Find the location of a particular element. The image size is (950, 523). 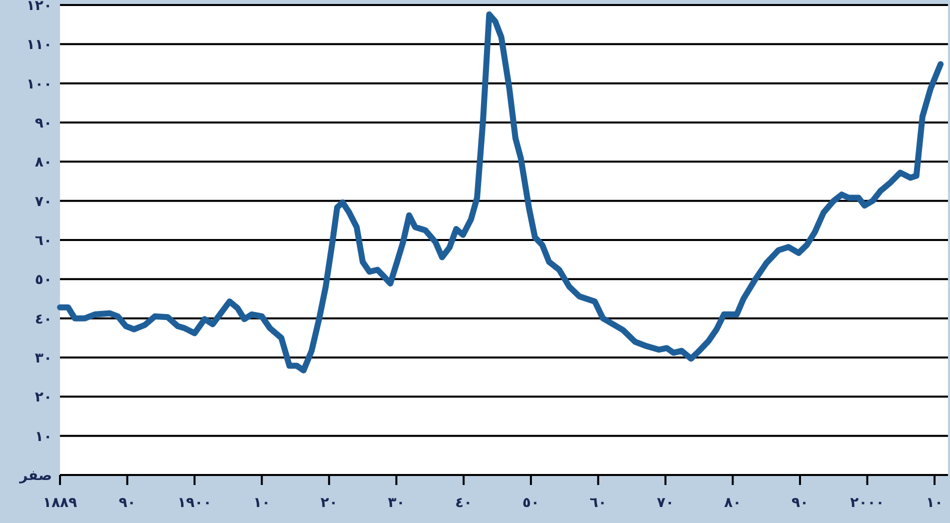

y-tick-label: ٨٠ is located at coordinates (43, 162).